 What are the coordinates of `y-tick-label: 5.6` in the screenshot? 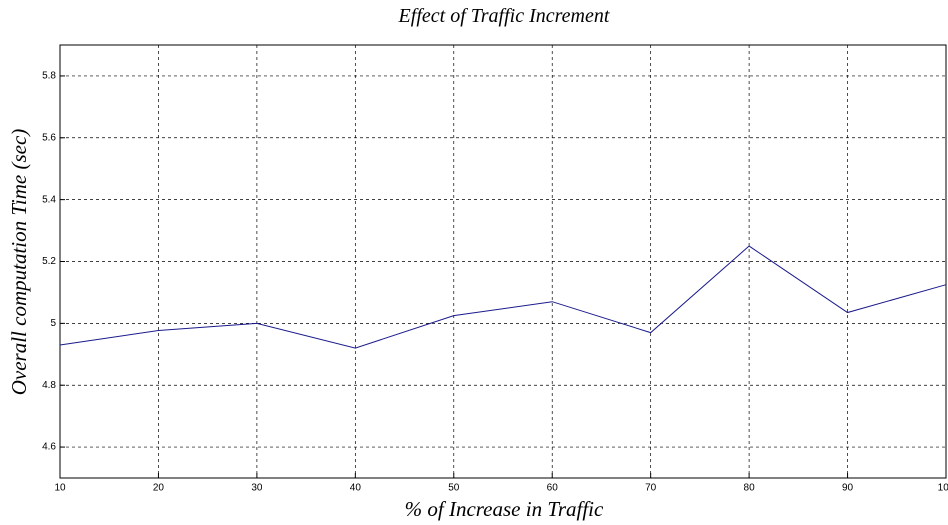 It's located at (49, 137).